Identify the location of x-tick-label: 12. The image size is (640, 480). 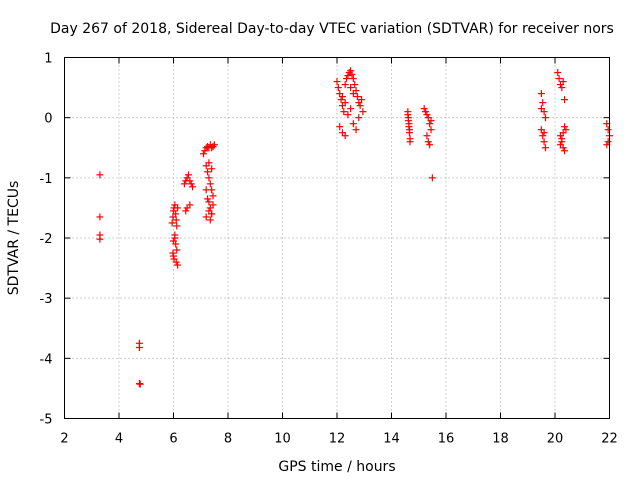
(337, 439).